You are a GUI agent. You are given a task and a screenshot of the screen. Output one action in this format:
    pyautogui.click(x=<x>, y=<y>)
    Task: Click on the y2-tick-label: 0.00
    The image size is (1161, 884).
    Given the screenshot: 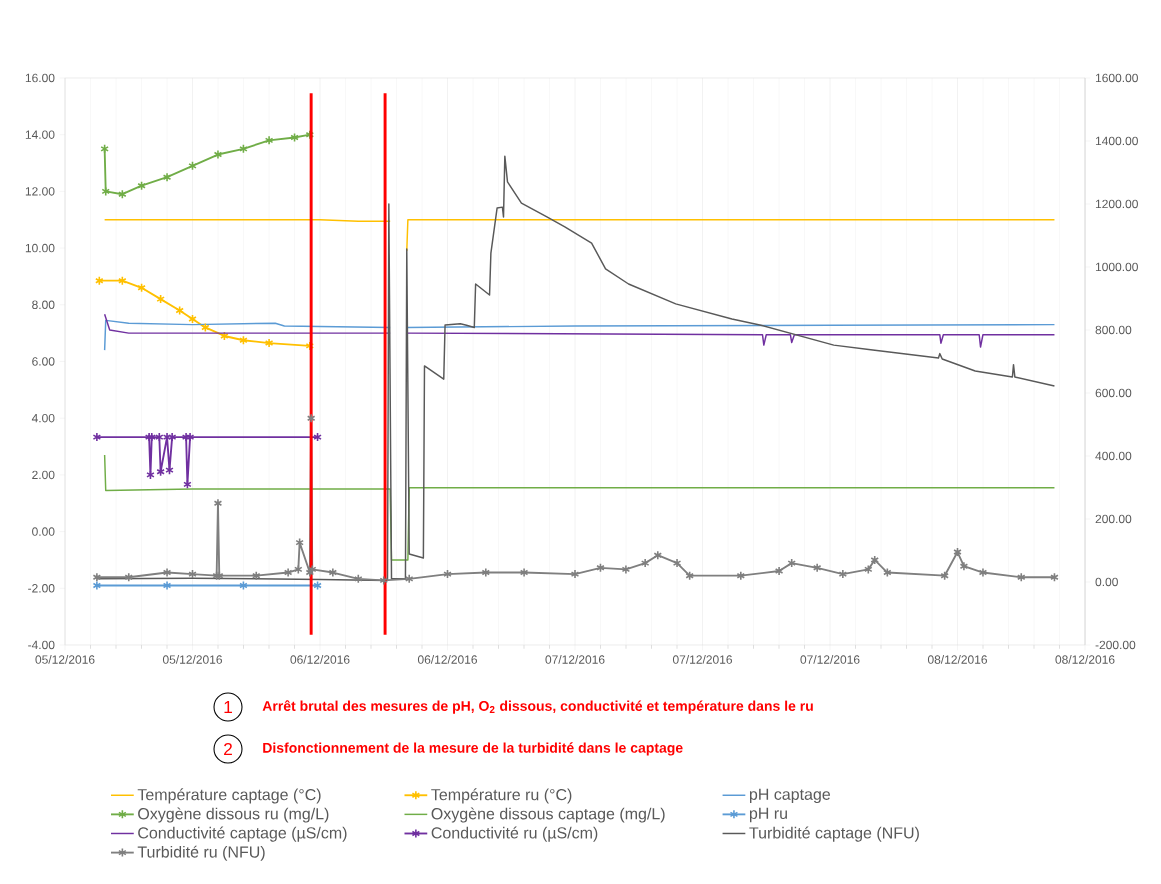 What is the action you would take?
    pyautogui.click(x=1106, y=582)
    